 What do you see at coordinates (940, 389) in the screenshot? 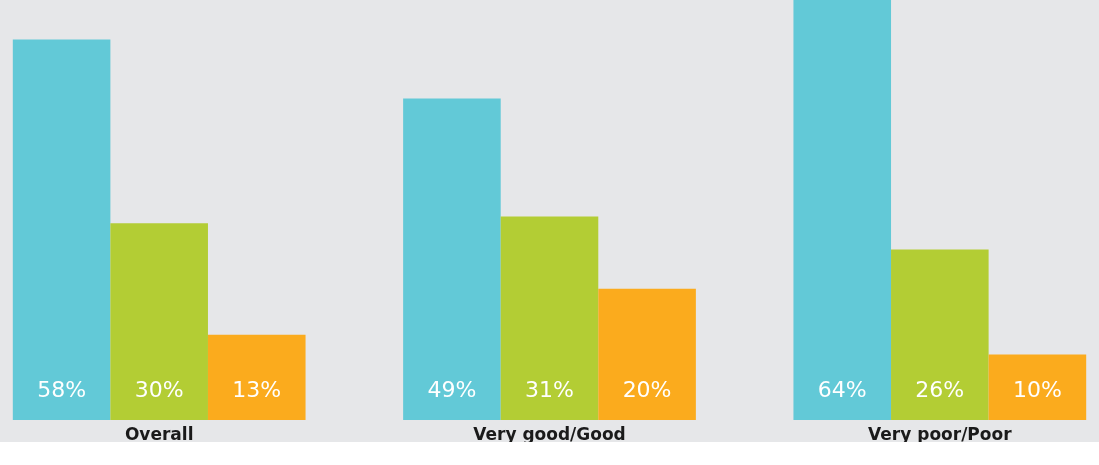
I see `data-label: 26%` at bounding box center [940, 389].